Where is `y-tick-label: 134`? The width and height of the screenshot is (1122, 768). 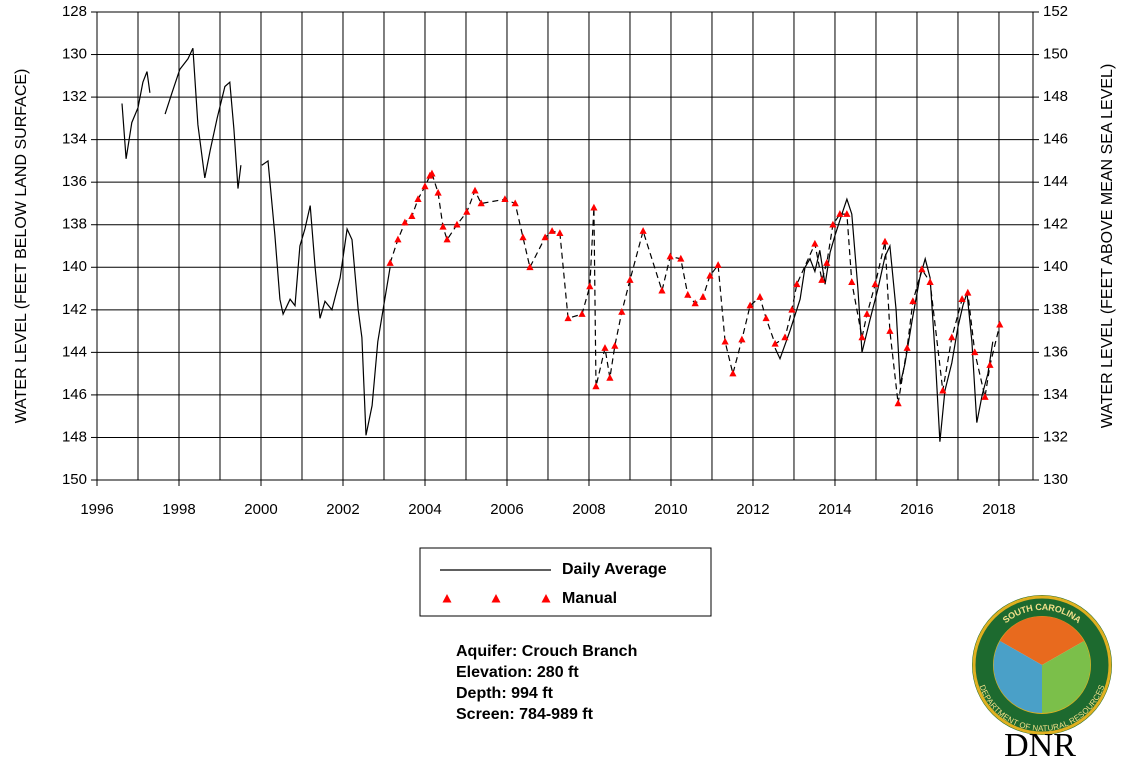 y-tick-label: 134 is located at coordinates (74, 139).